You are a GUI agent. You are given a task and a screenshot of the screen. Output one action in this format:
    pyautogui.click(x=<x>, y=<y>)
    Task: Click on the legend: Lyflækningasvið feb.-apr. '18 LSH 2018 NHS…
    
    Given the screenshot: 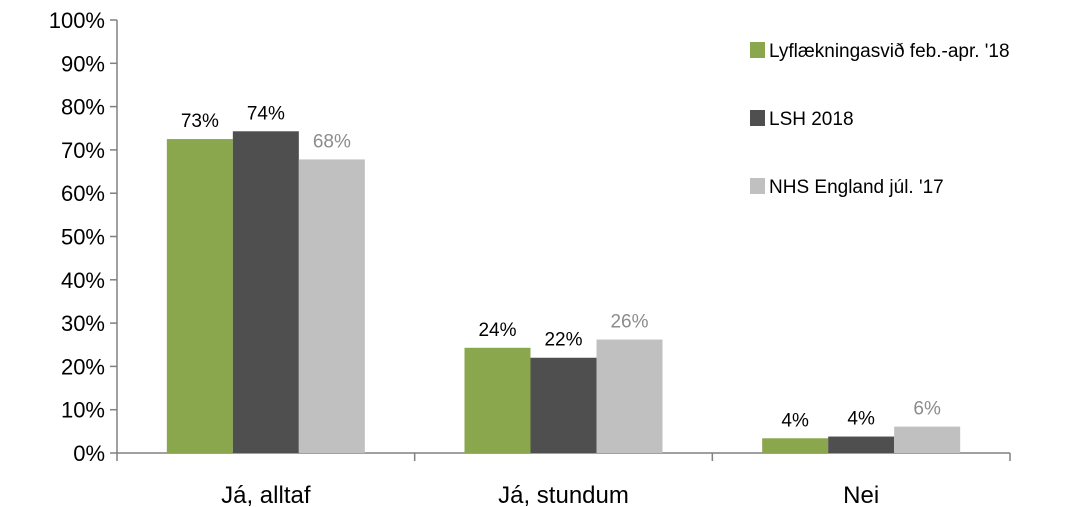 What is the action you would take?
    pyautogui.click(x=880, y=119)
    